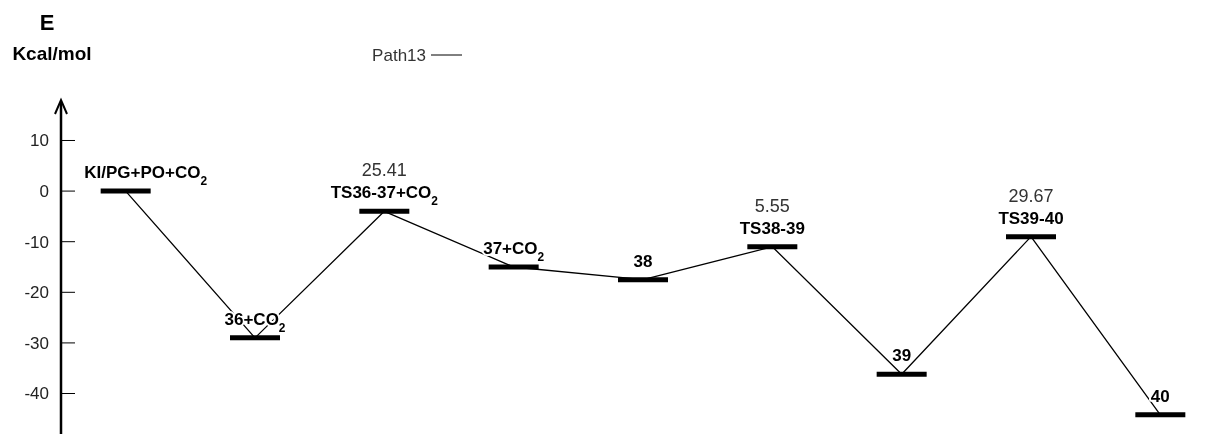 This screenshot has width=1225, height=434. I want to click on y-axis-title: E Kcal/mol, so click(52, 37).